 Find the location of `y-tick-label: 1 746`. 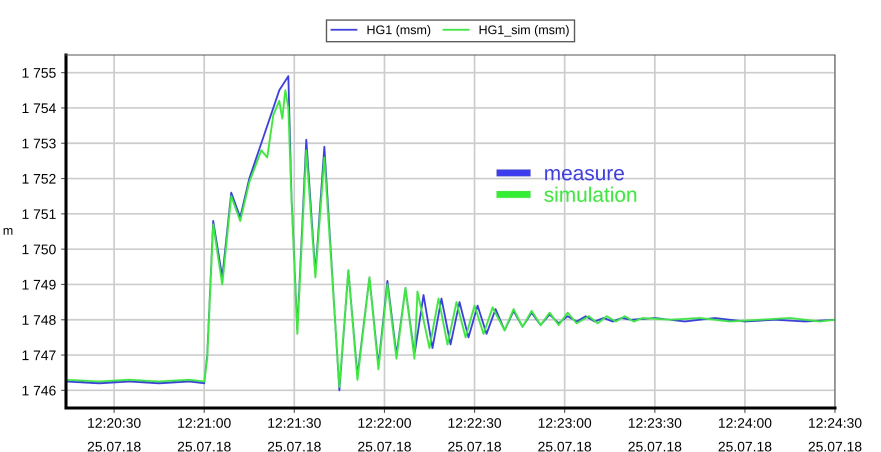

y-tick-label: 1 746 is located at coordinates (39, 391).